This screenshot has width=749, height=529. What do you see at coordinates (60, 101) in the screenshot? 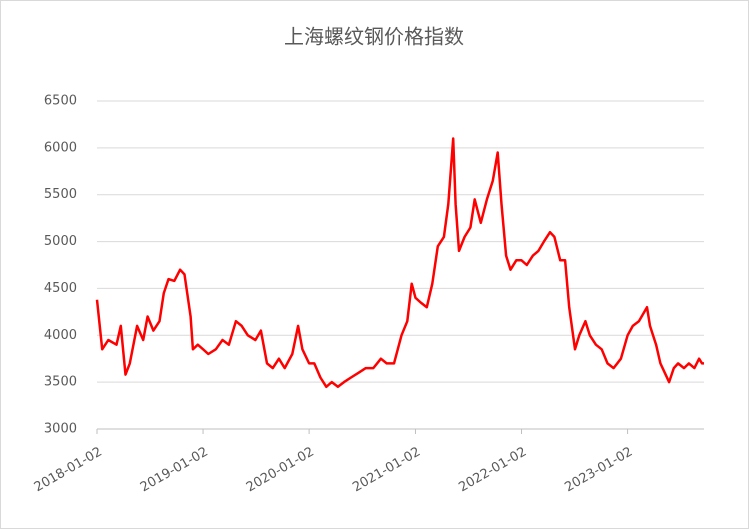
I see `y-tick-label: 6500` at bounding box center [60, 101].